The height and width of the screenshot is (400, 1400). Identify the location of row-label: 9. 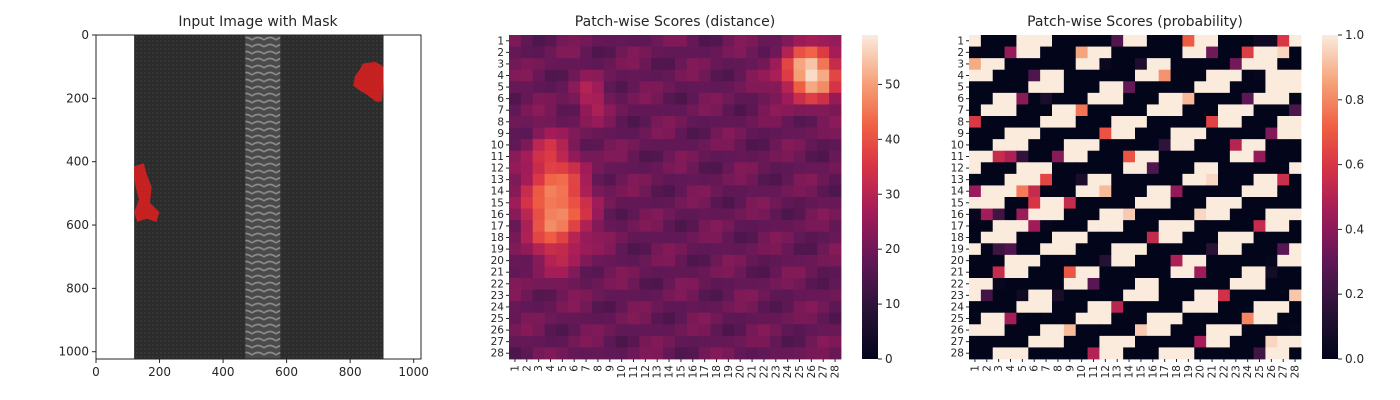
(960, 134).